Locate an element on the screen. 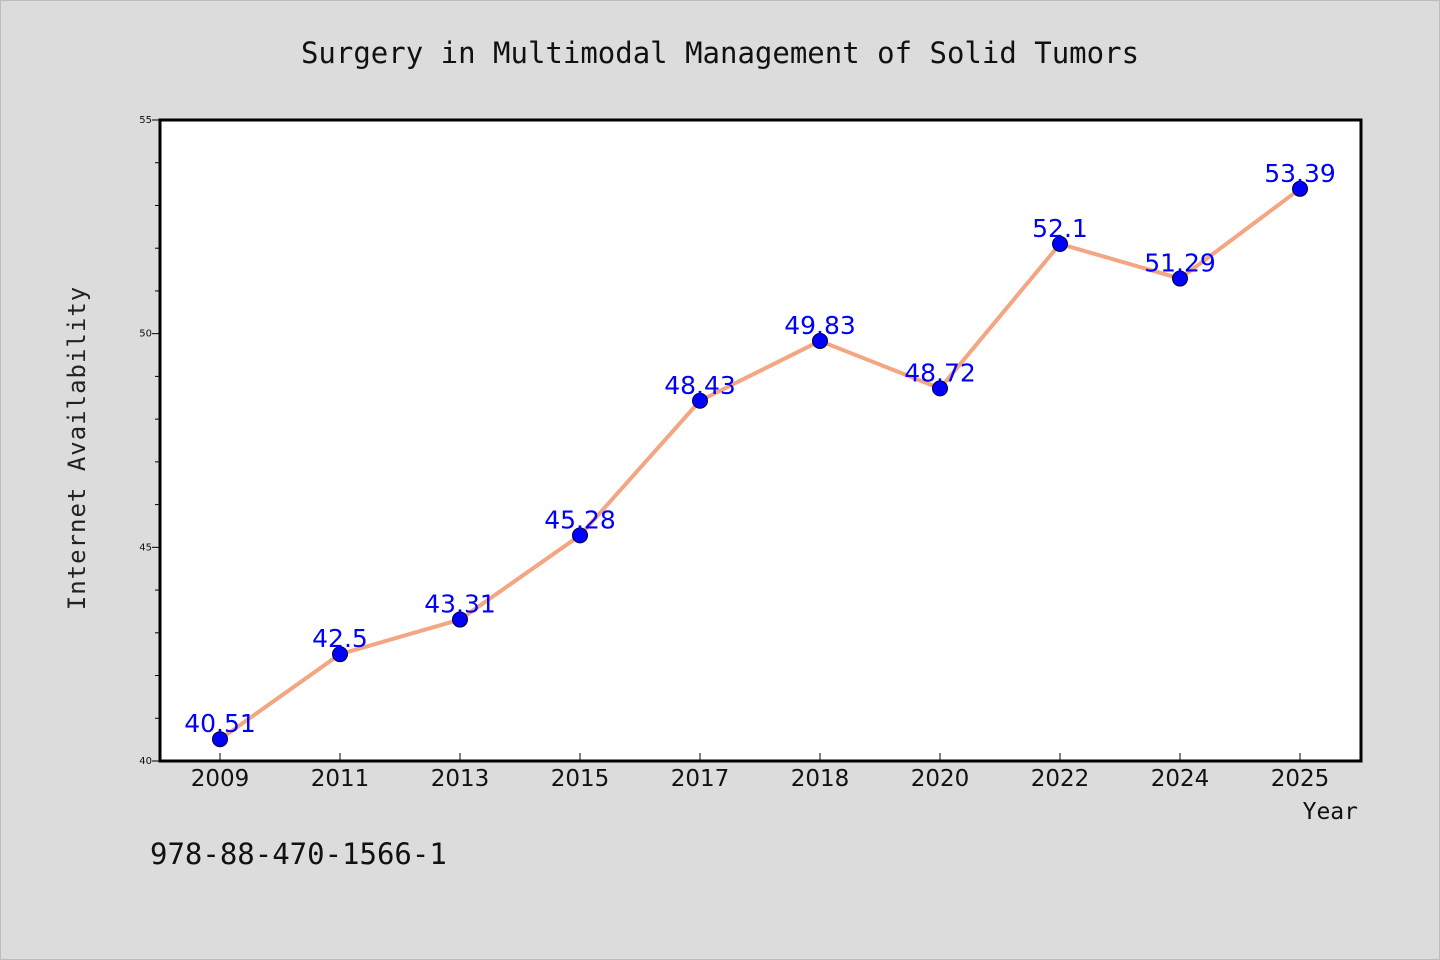  data-point-label: 53.39 is located at coordinates (1300, 173).